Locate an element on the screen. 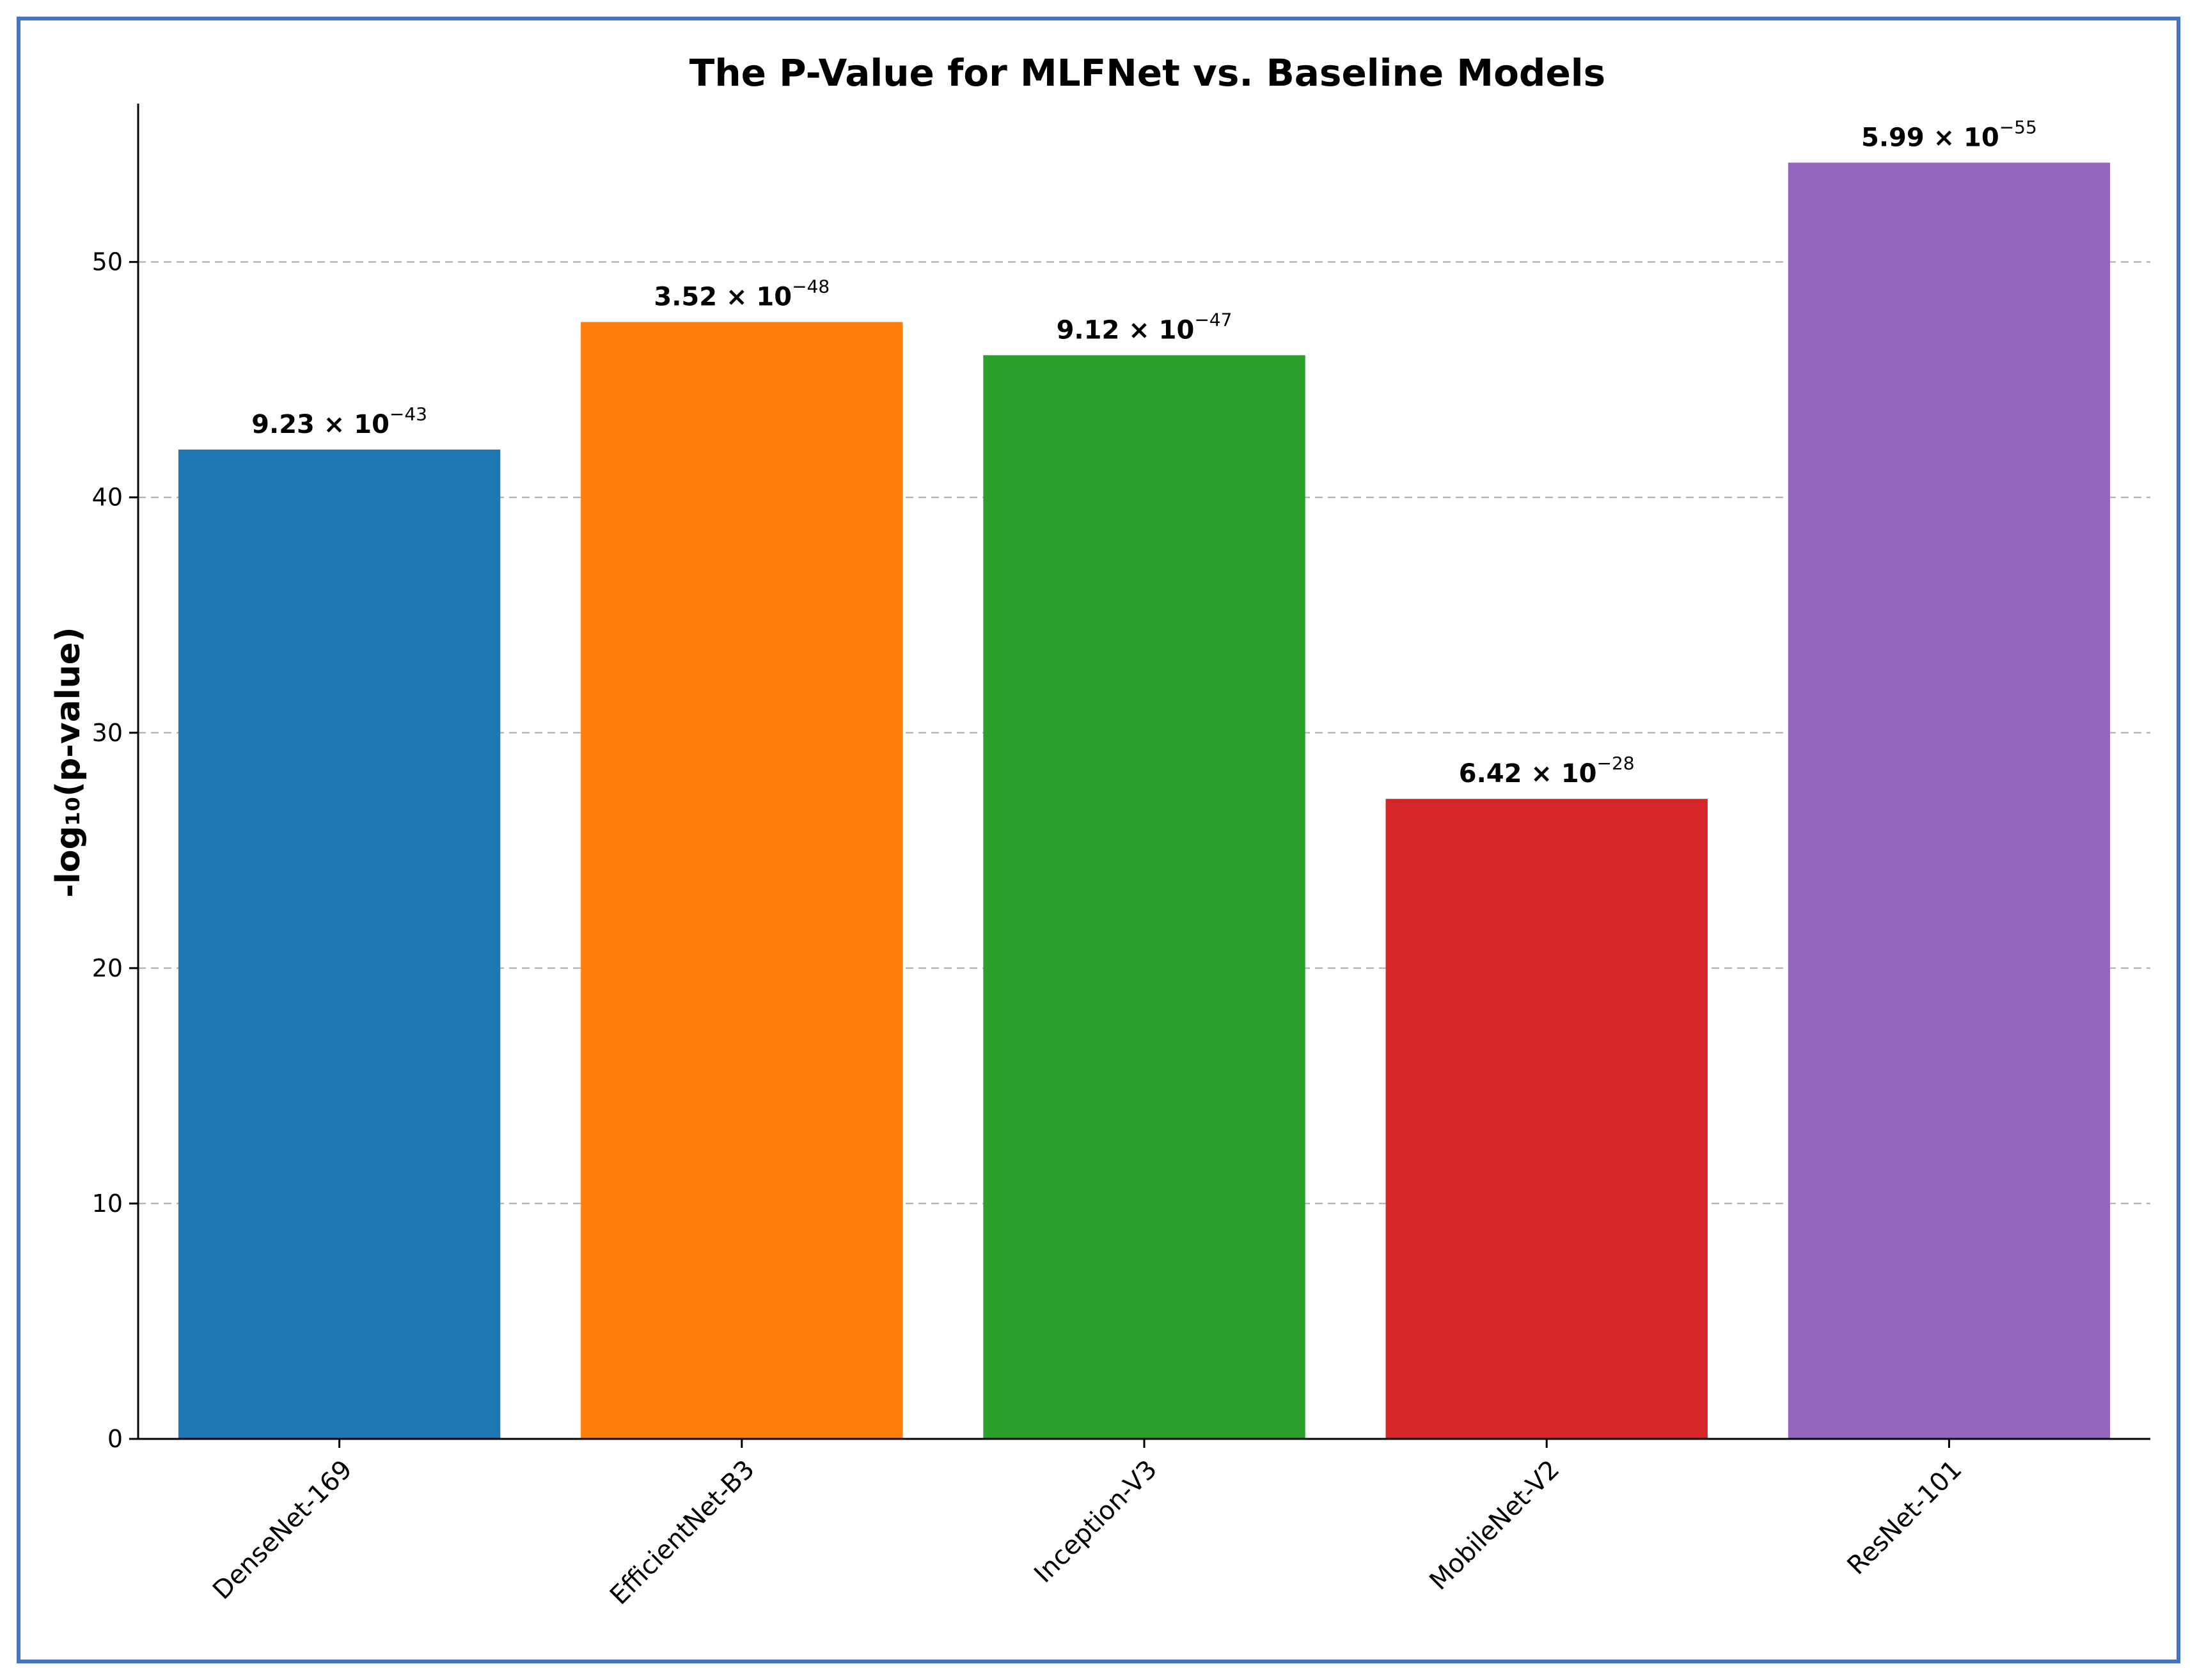 The image size is (2197, 1680). data-label: 9.23 × 10⁻⁴³ is located at coordinates (339, 421).